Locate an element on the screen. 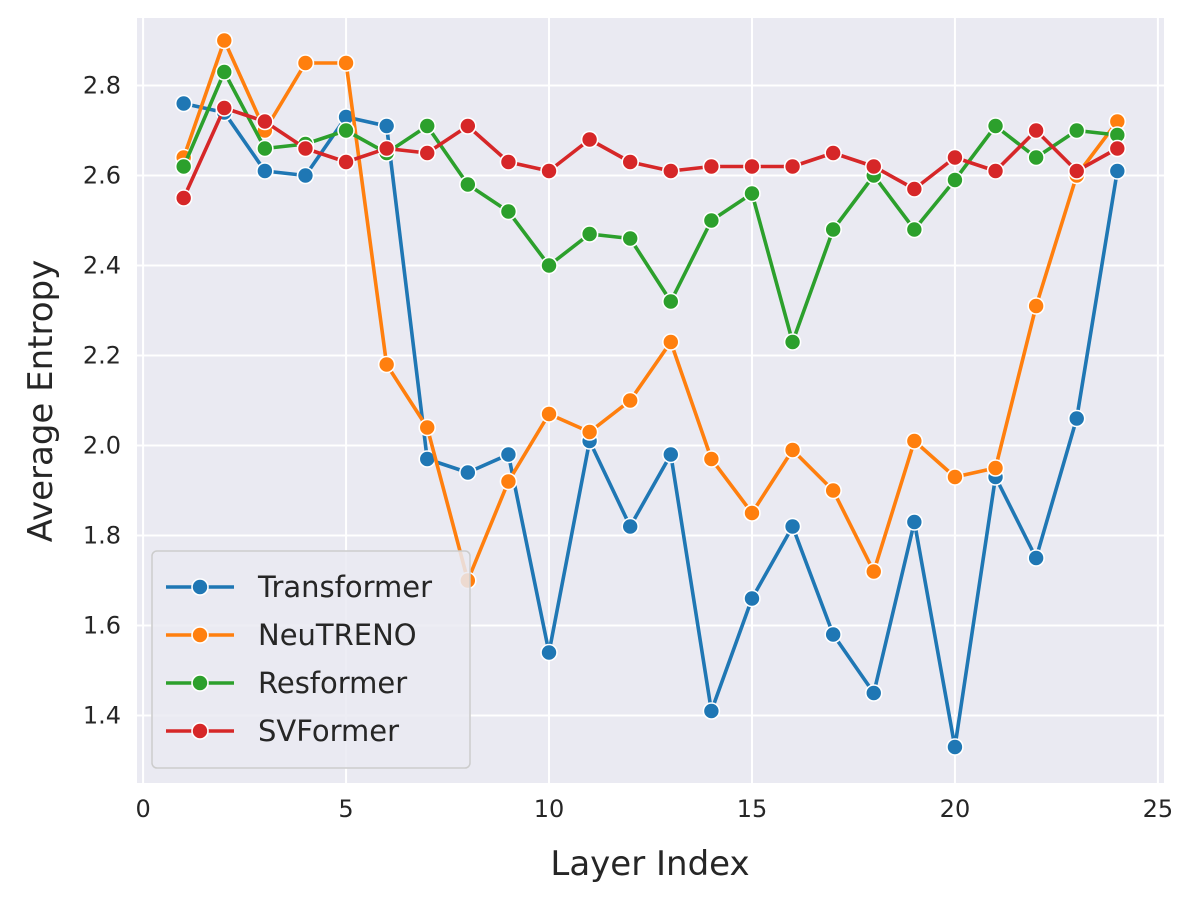 The height and width of the screenshot is (905, 1196). legend-item: Resformer is located at coordinates (286, 683).